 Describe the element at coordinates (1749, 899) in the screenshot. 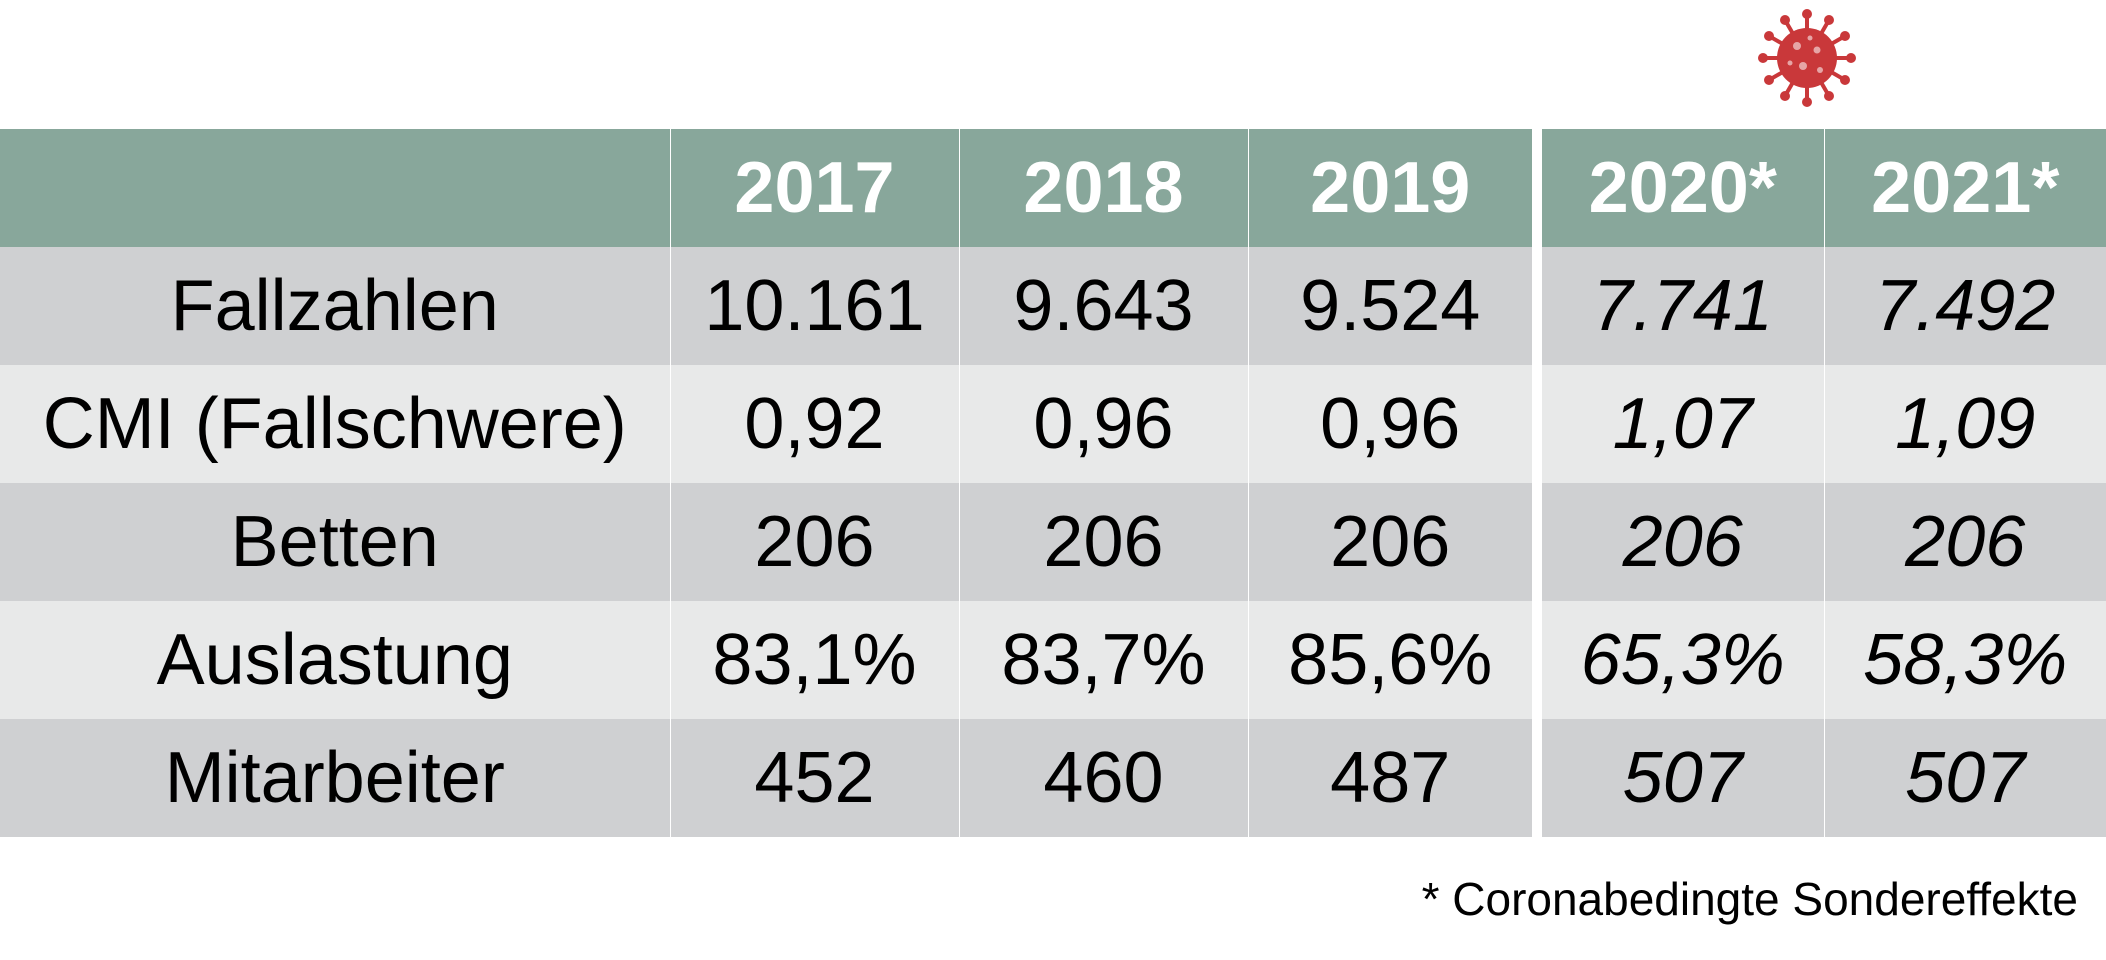

I see `footnote: * Coronabedingte Sondereffekte` at that location.